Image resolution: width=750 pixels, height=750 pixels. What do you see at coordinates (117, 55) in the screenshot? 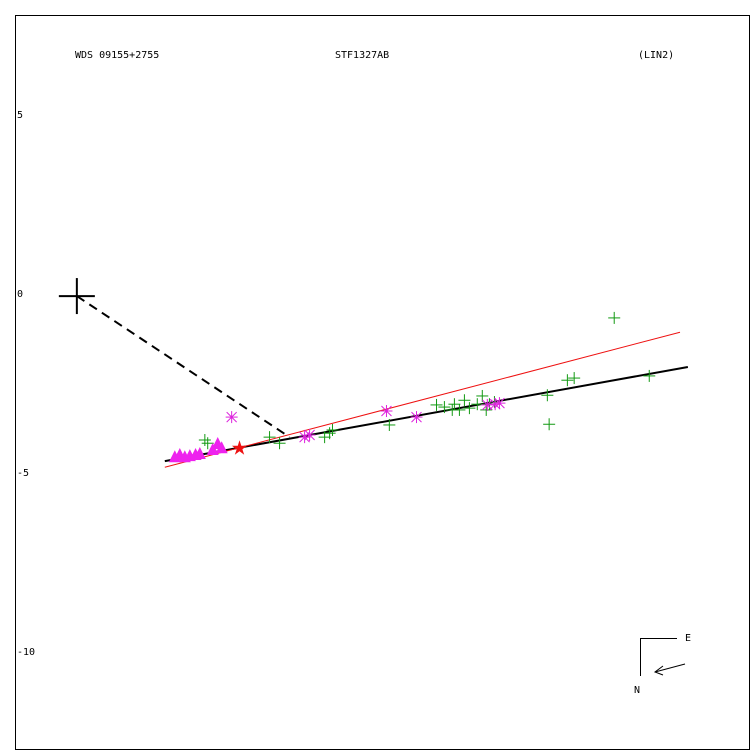
I see `header-left: WDS 09155+2755` at bounding box center [117, 55].